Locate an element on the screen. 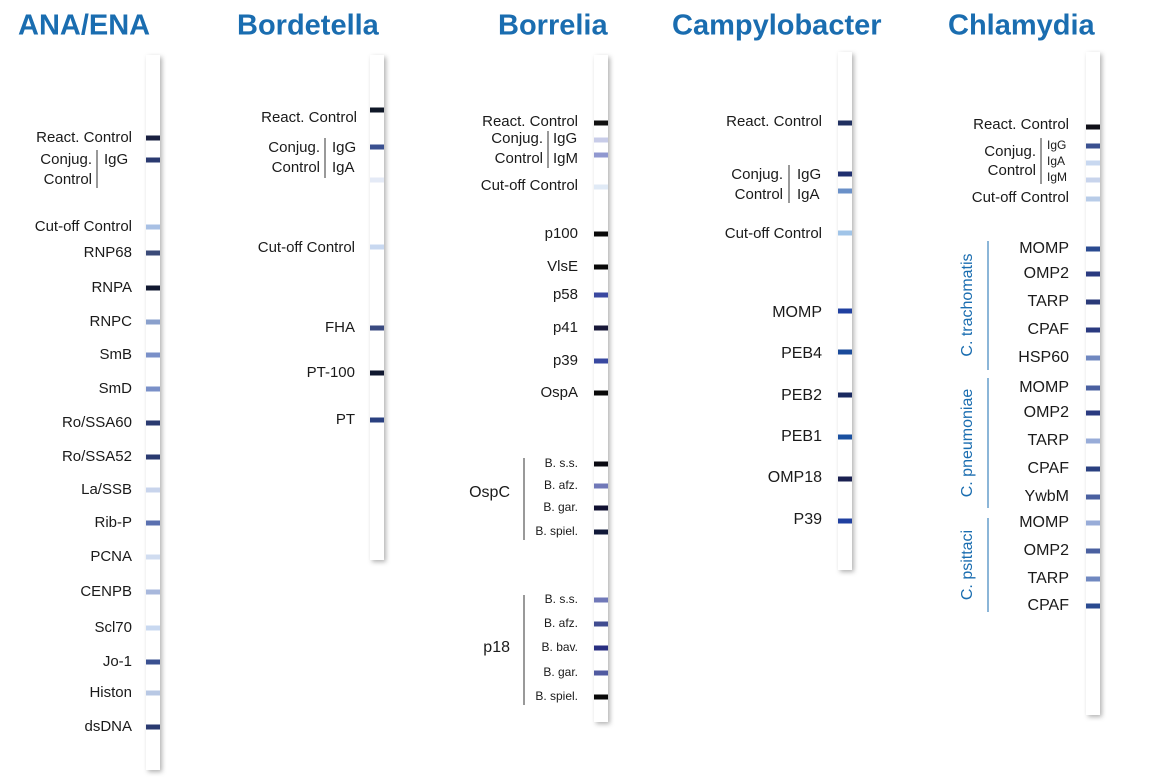 This screenshot has height=777, width=1168. band-label: Ro/SSA60 is located at coordinates (97, 422).